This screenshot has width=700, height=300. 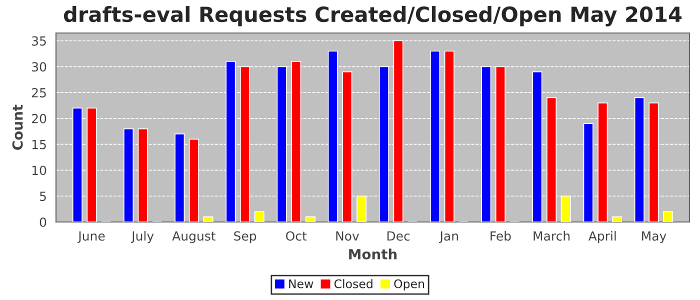 I want to click on x-tick-label: Jan, so click(x=448, y=237).